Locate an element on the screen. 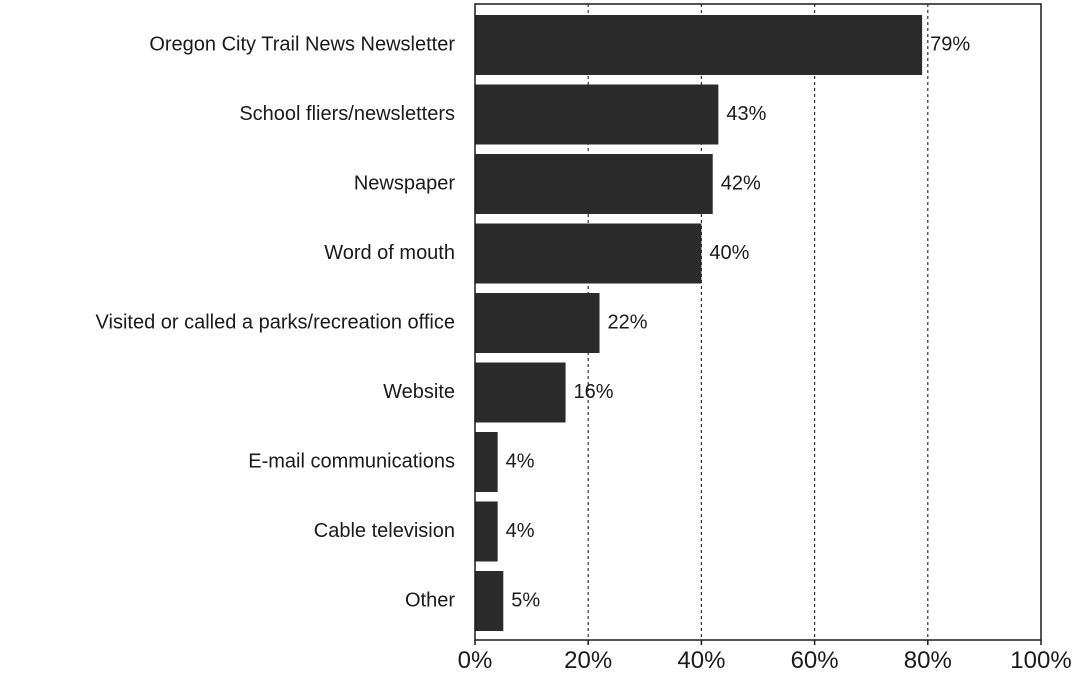 The image size is (1080, 679). x-tick-label-40: 40% is located at coordinates (701, 660).